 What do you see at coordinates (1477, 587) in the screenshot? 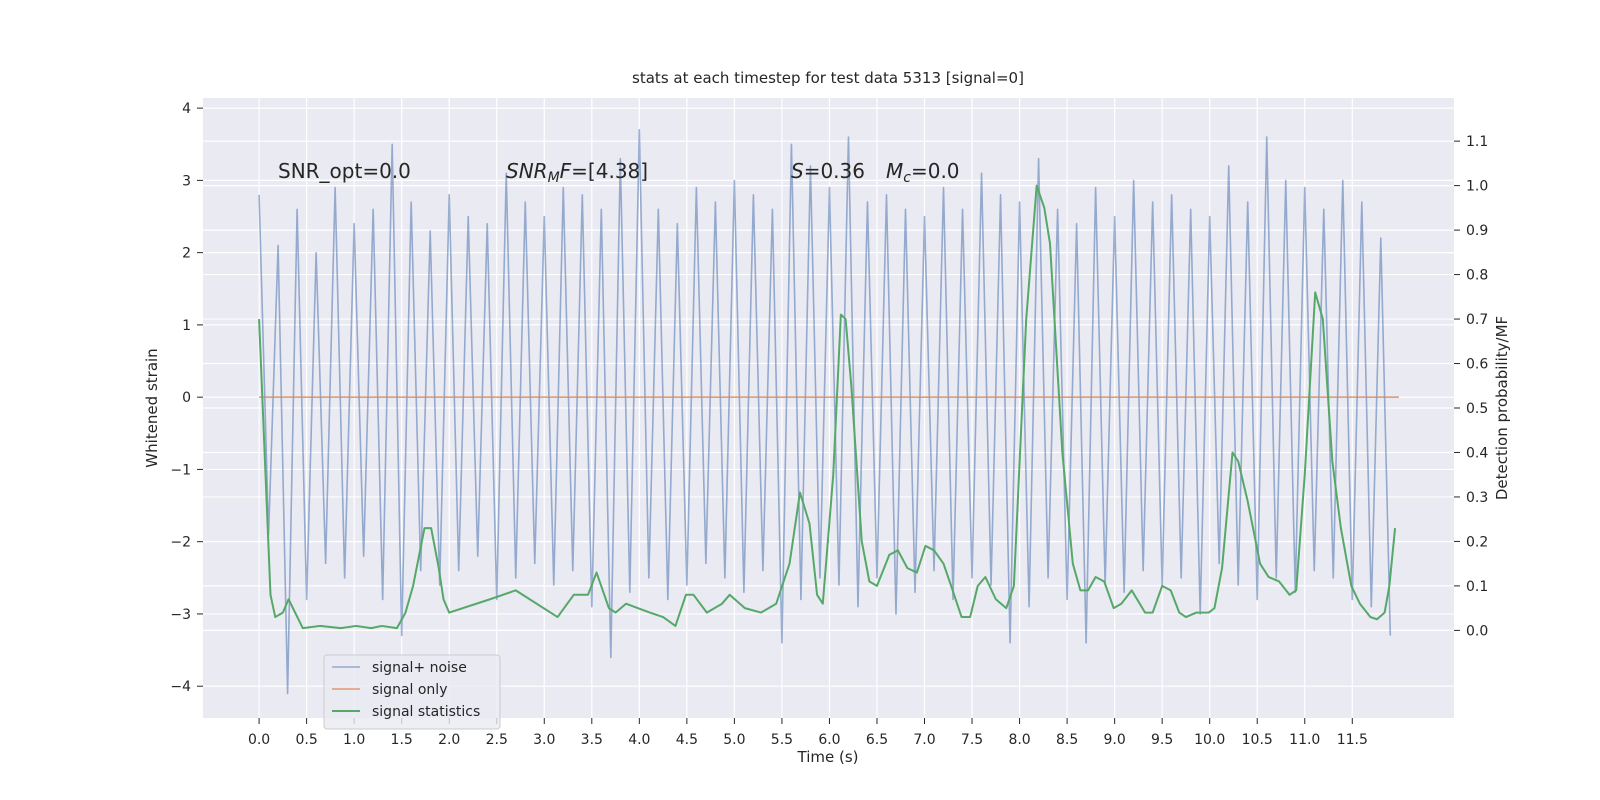
I see `y2-tick-label: 0.1` at bounding box center [1477, 587].